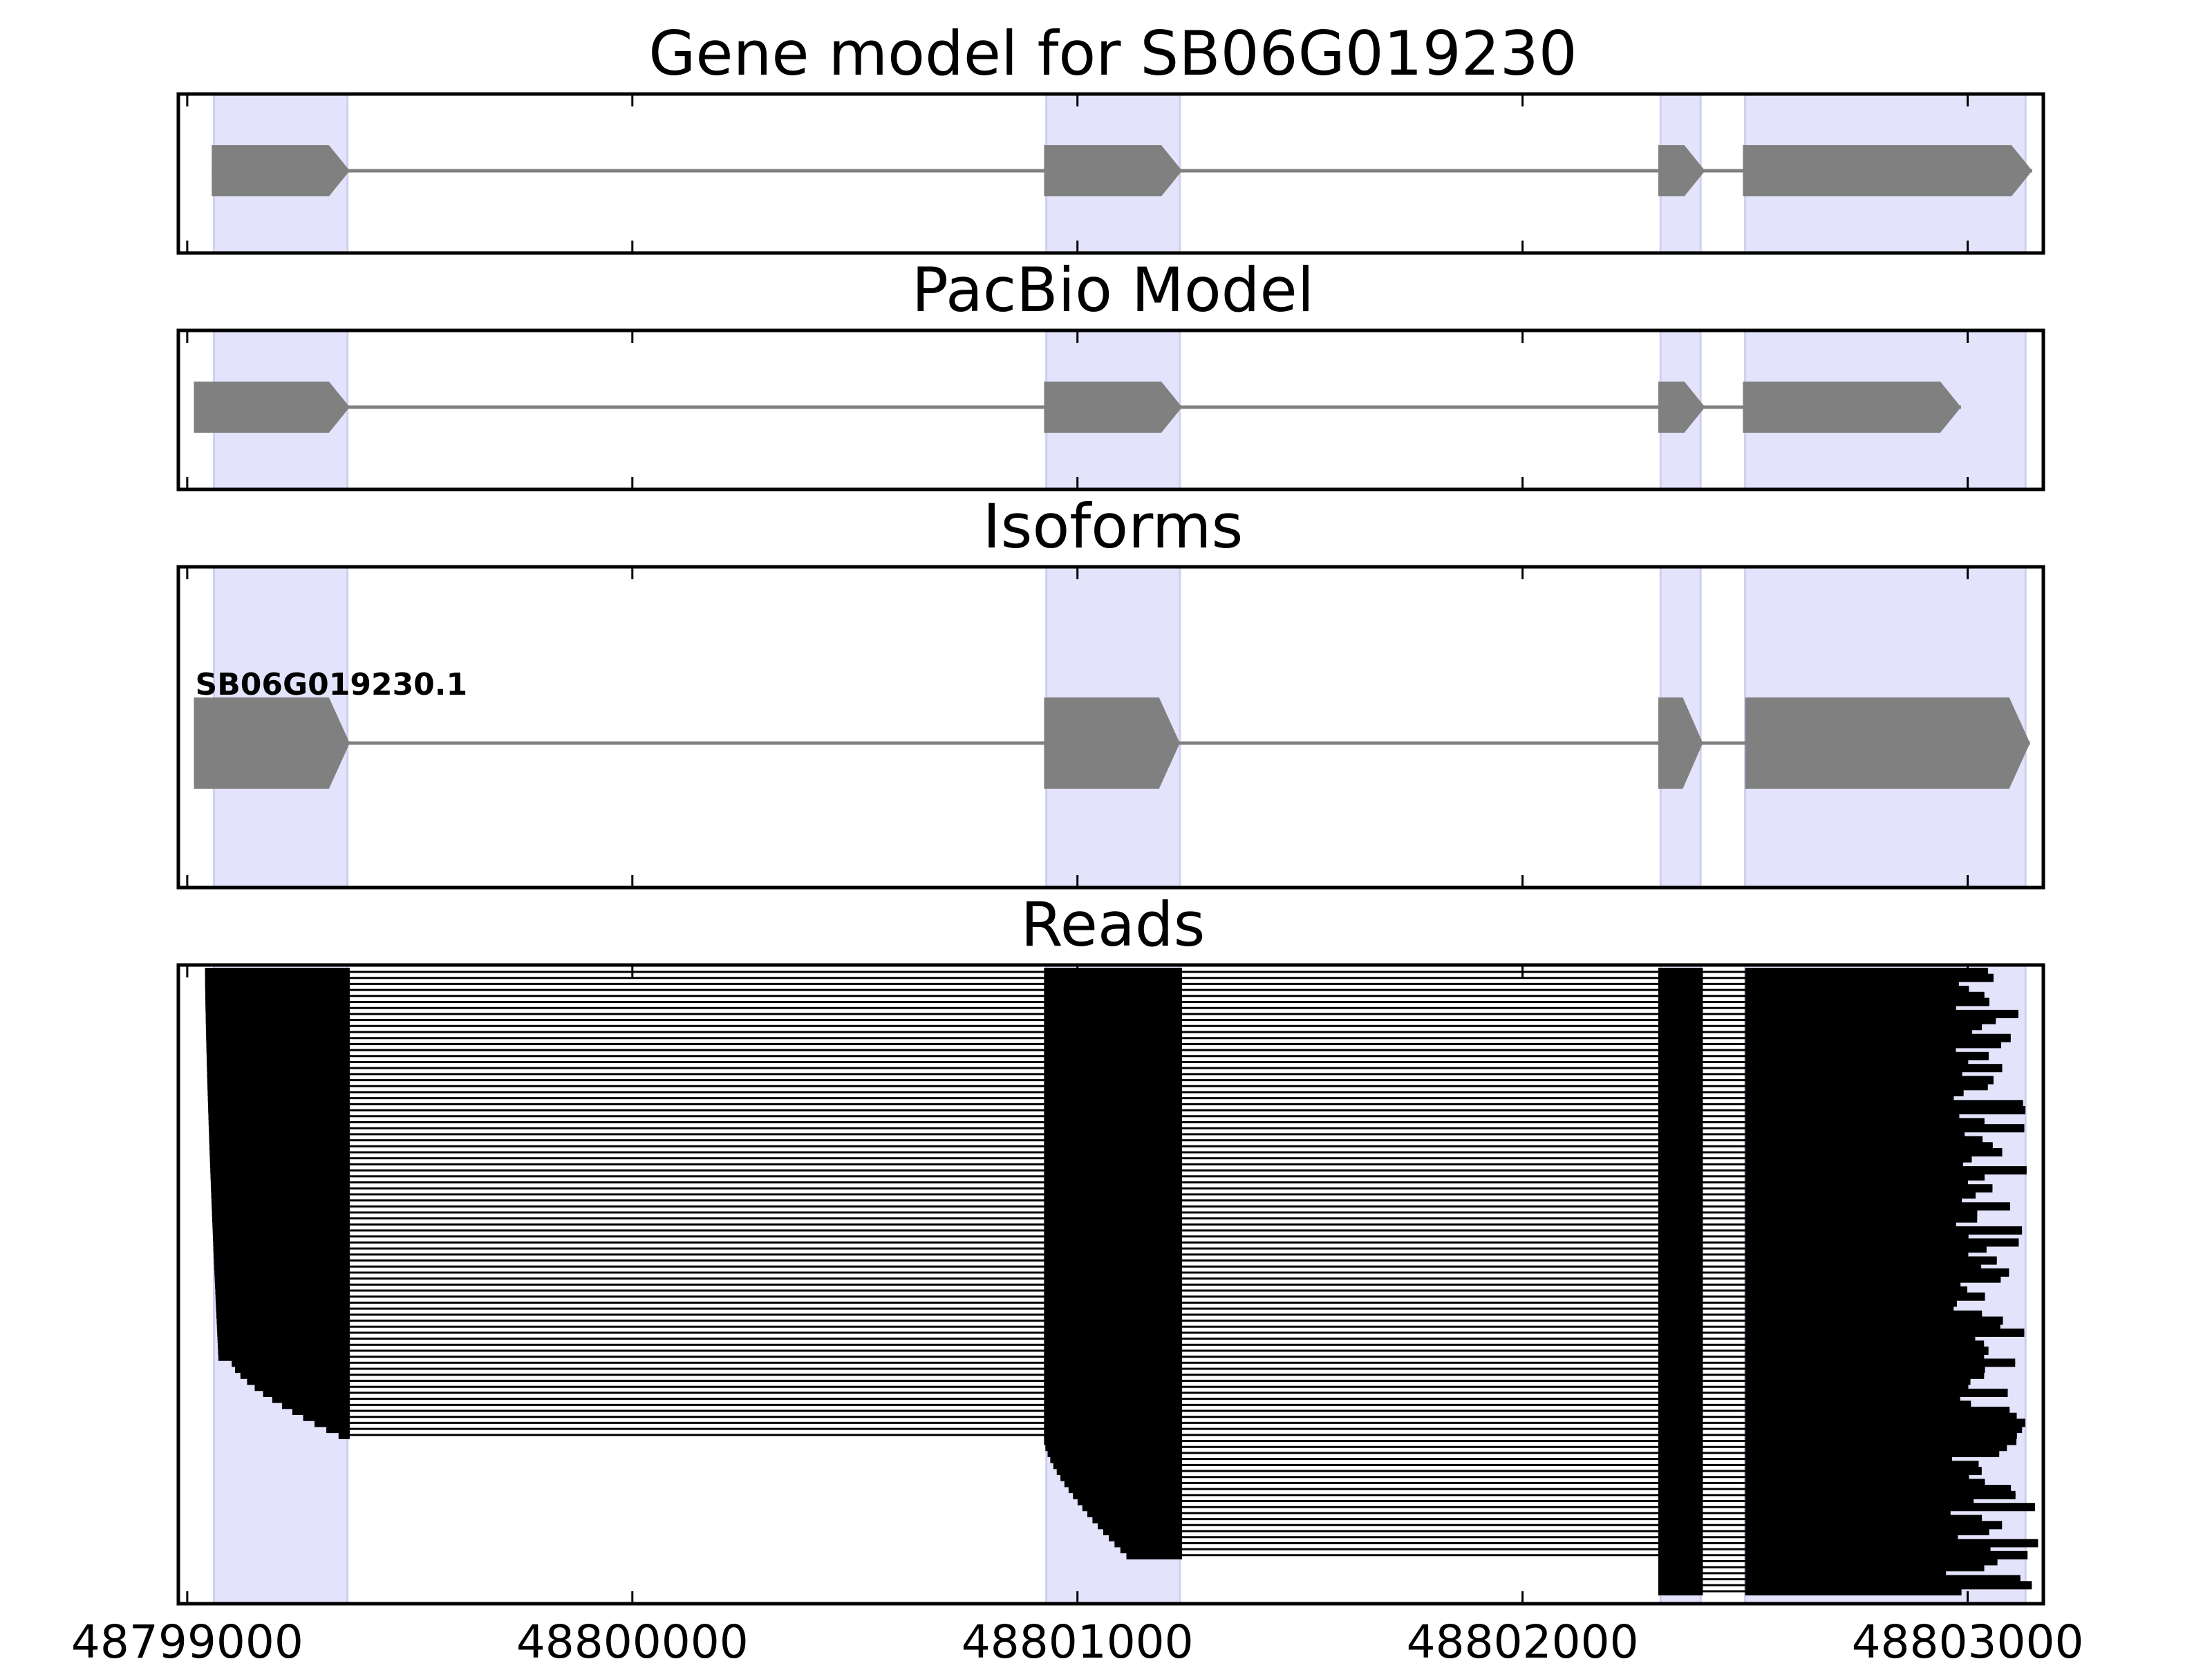 The width and height of the screenshot is (2212, 1659). I want to click on x-tick-label: 48803000, so click(1968, 1637).